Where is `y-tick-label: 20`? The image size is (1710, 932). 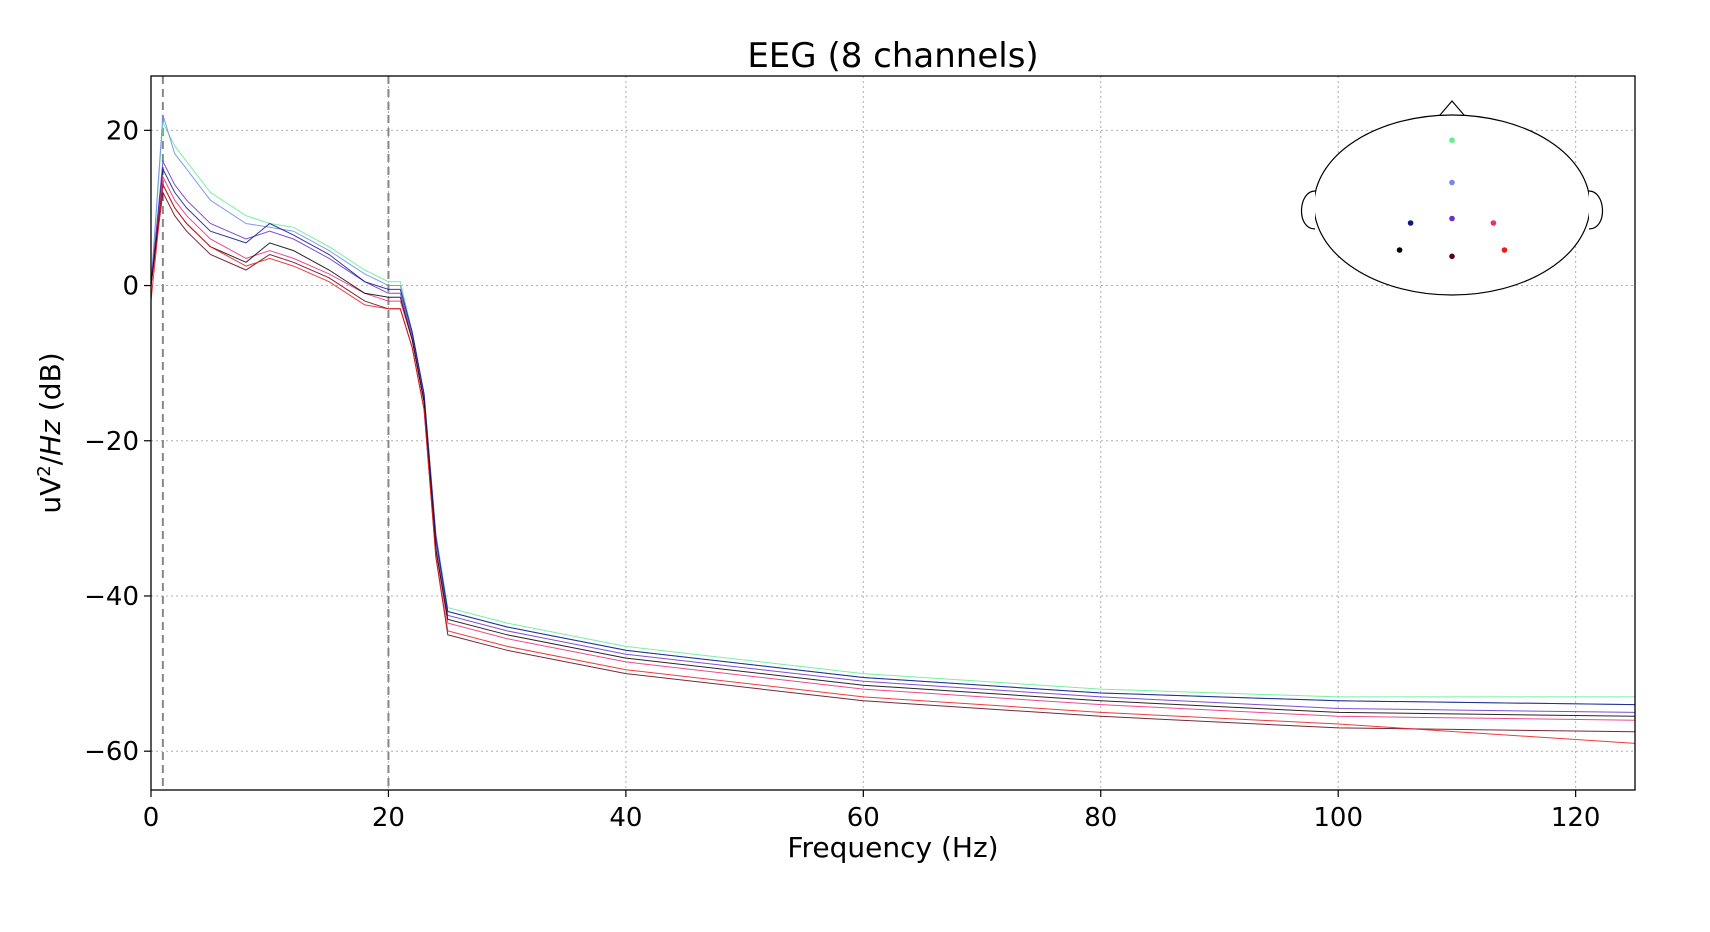 y-tick-label: 20 is located at coordinates (122, 131).